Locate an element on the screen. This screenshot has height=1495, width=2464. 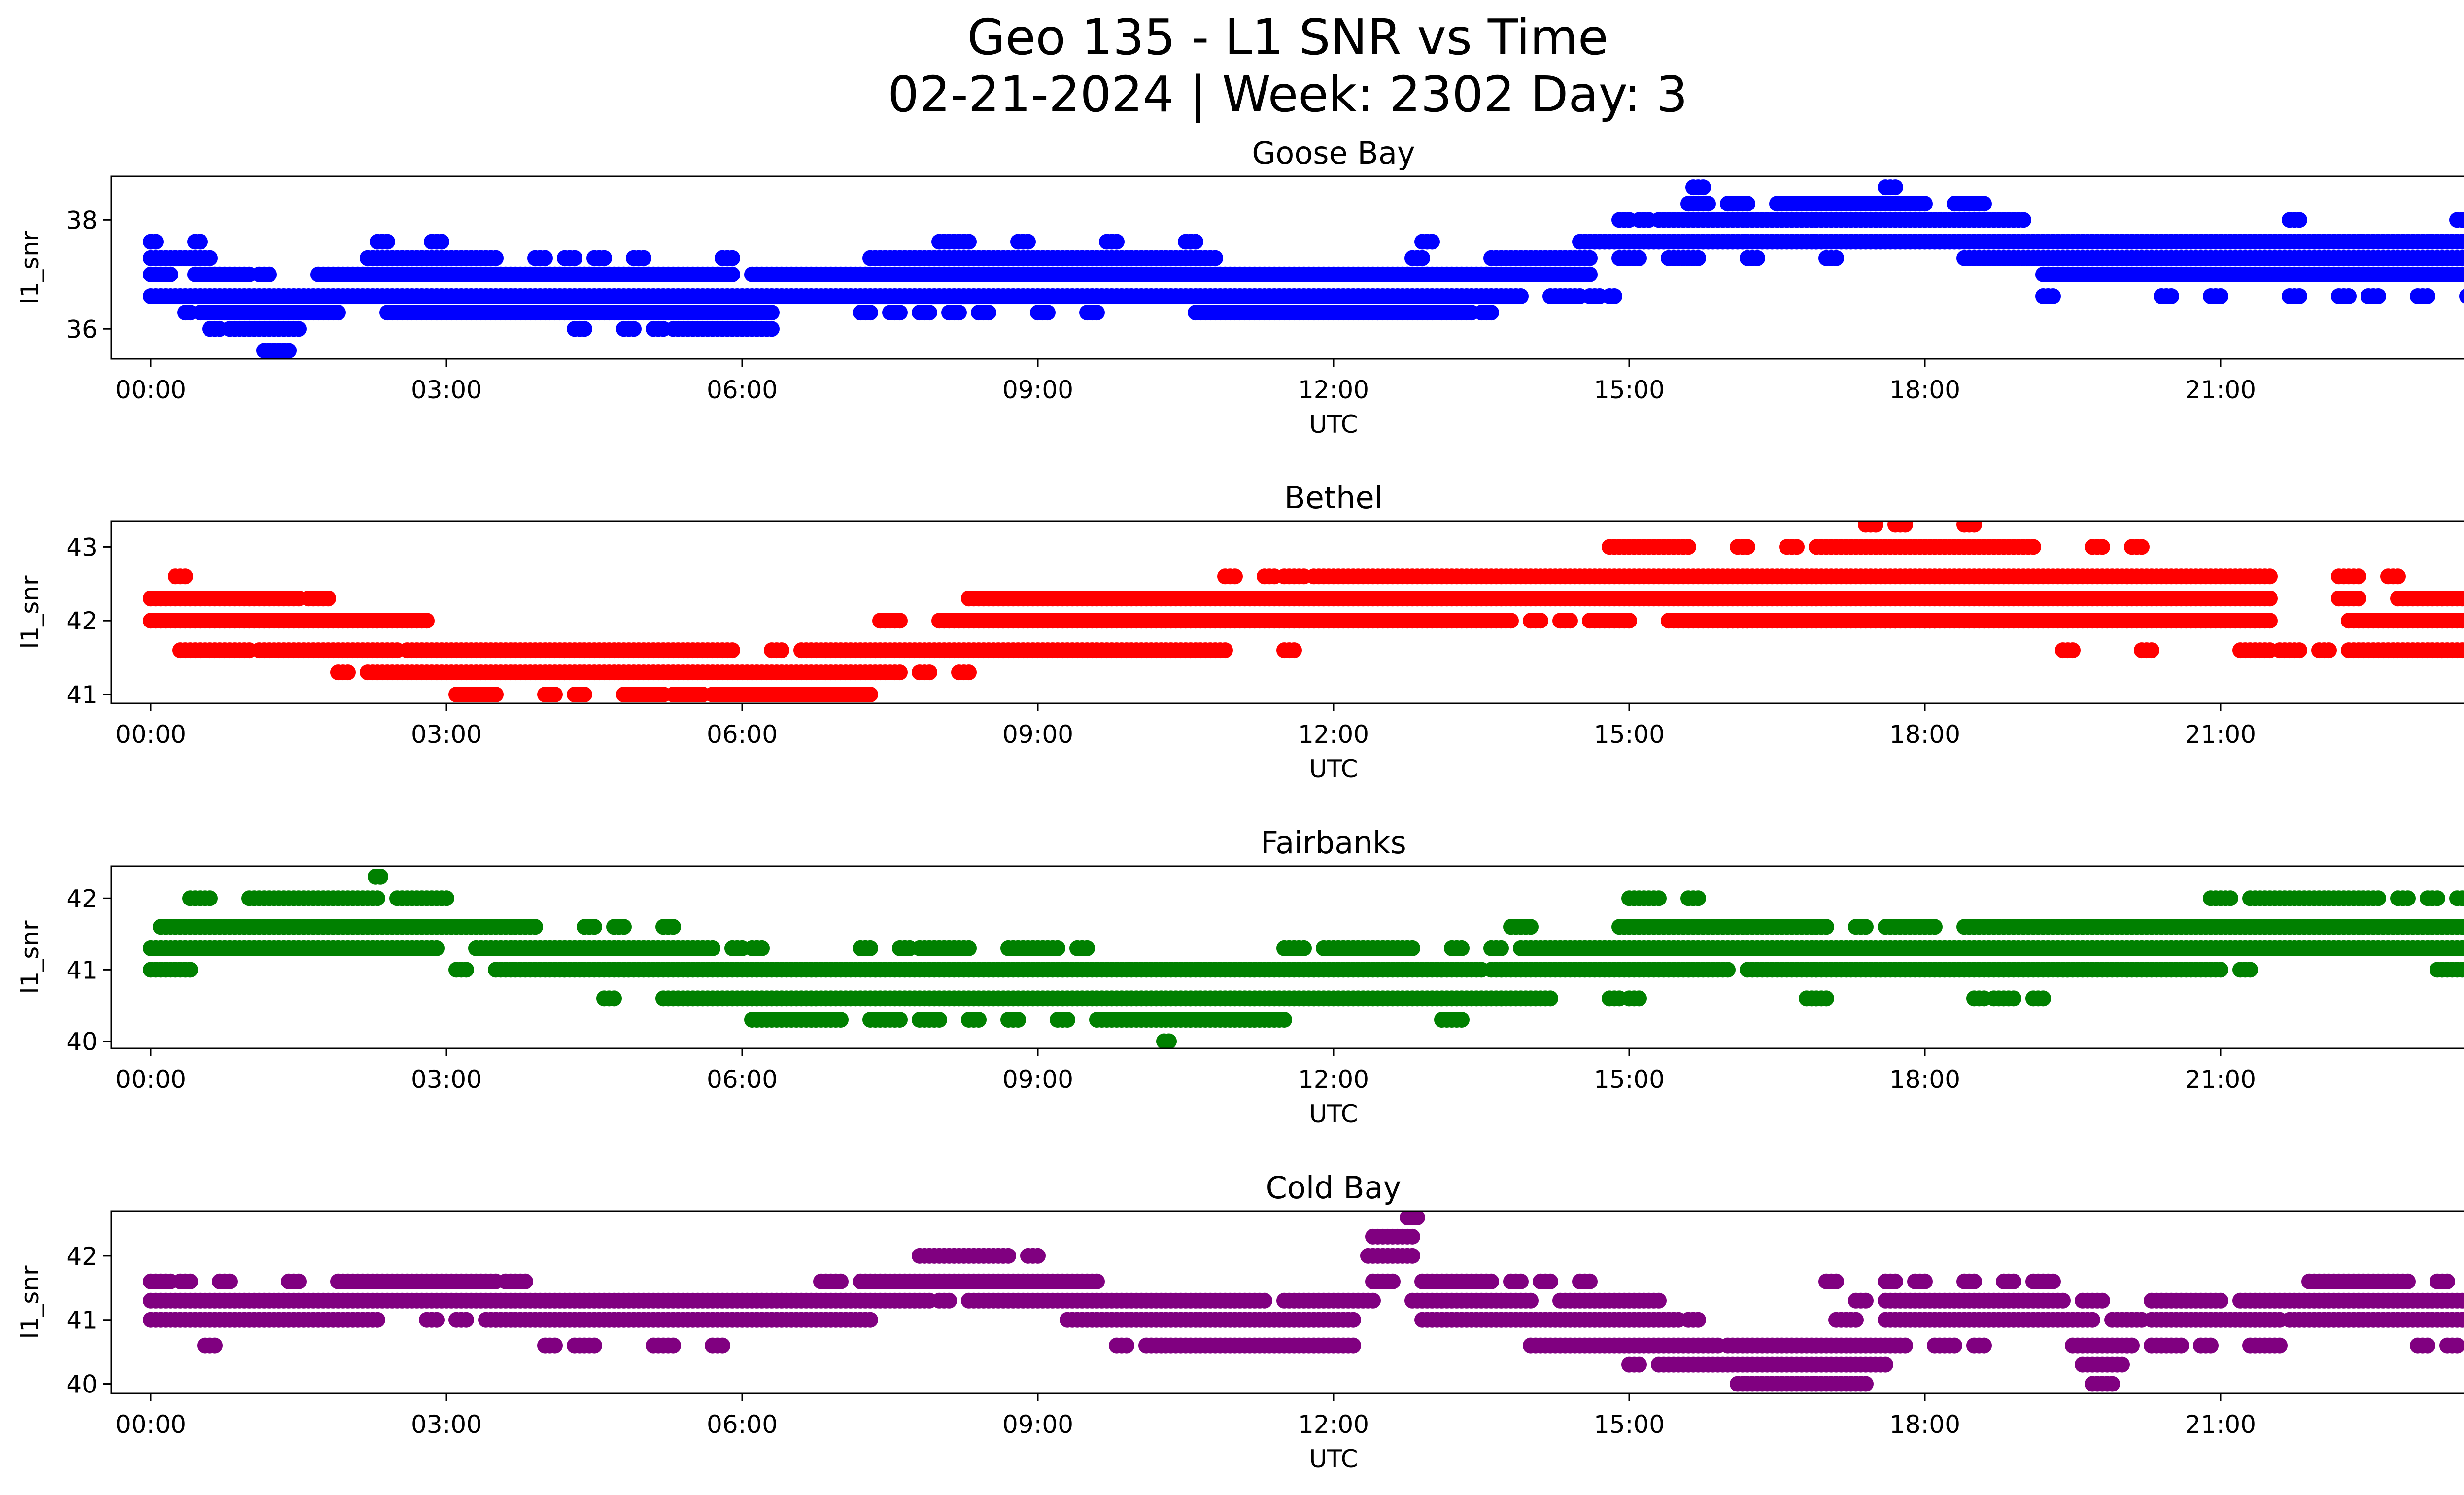
y-tick-label: 38 is located at coordinates (82, 220).